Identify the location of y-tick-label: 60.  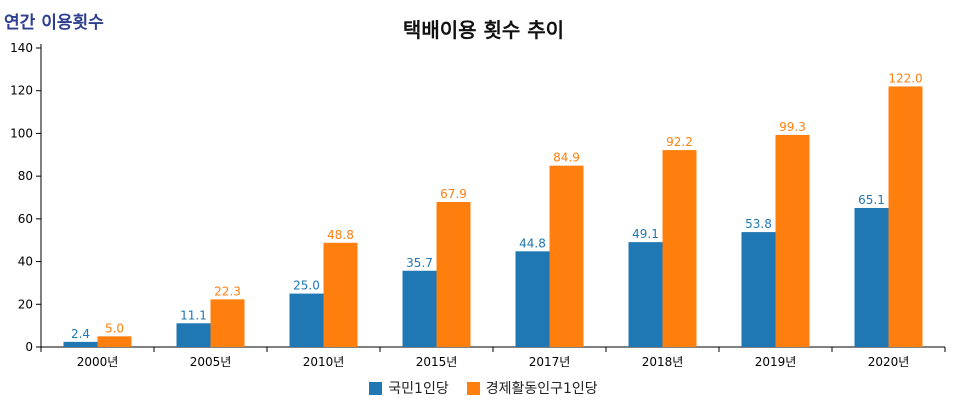
(25, 219).